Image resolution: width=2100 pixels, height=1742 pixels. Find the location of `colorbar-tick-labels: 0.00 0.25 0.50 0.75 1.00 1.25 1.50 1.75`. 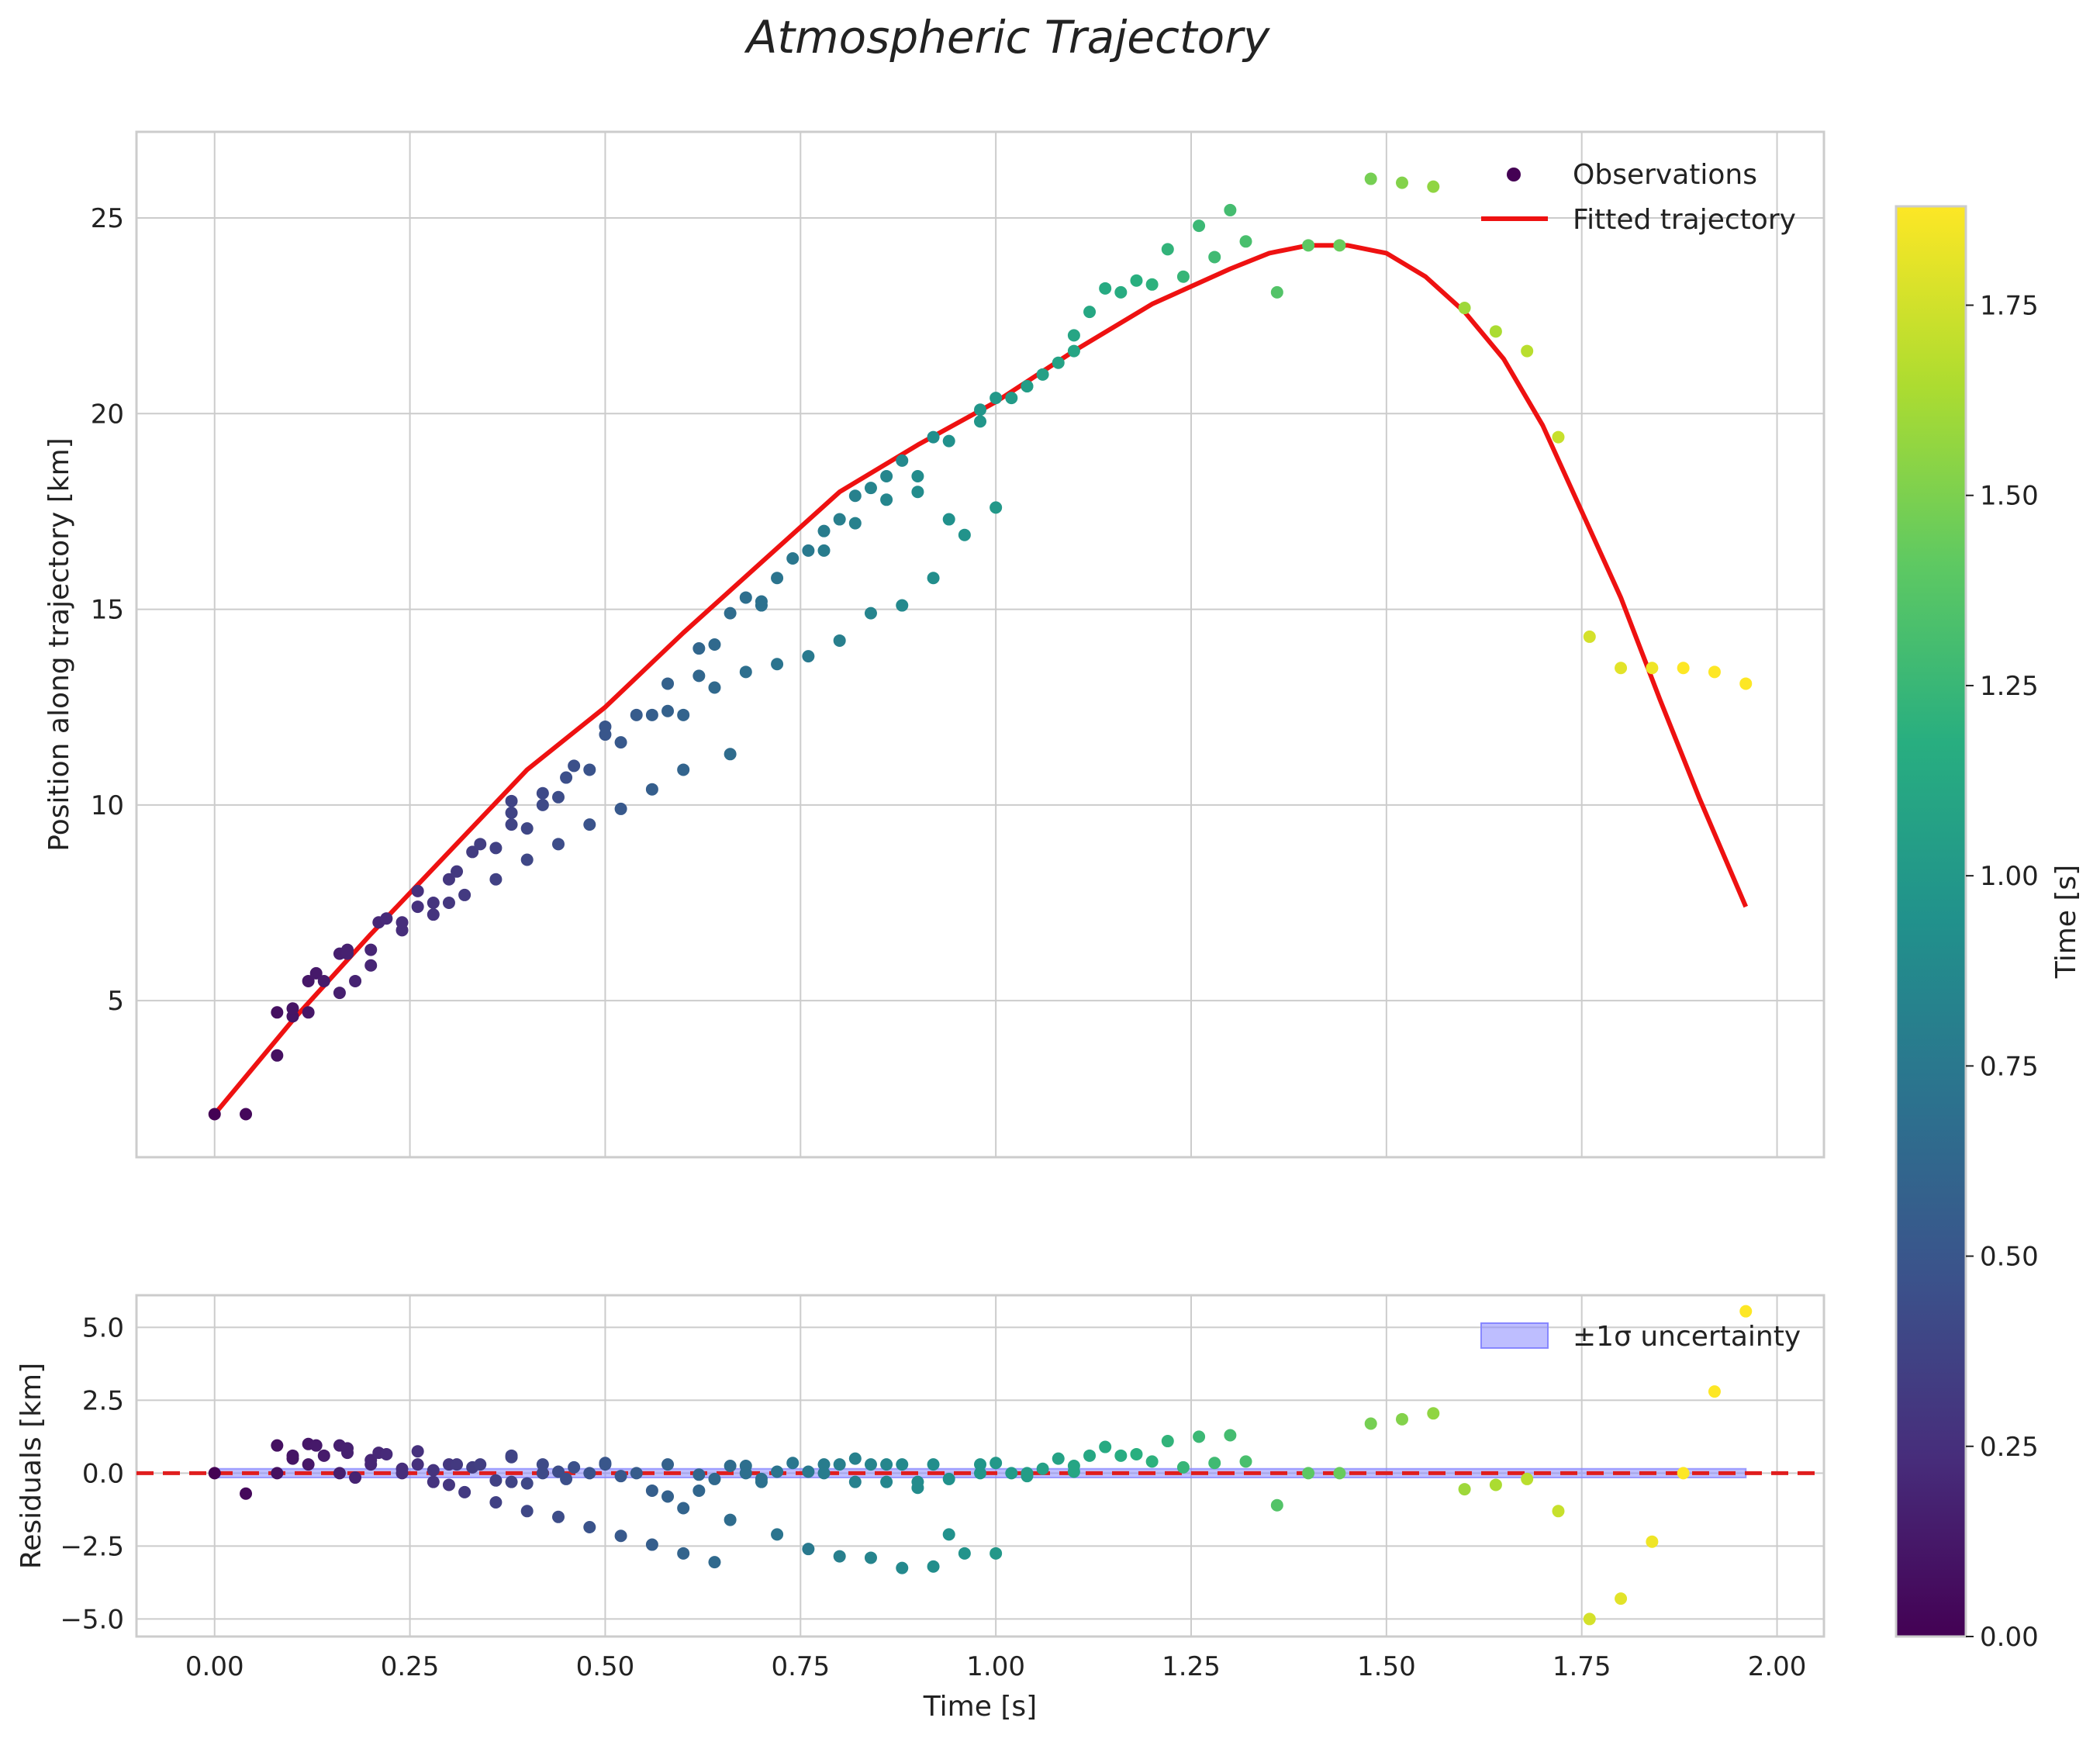

colorbar-tick-labels: 0.00 0.25 0.50 0.75 1.00 1.25 1.50 1.75 is located at coordinates (2002, 972).